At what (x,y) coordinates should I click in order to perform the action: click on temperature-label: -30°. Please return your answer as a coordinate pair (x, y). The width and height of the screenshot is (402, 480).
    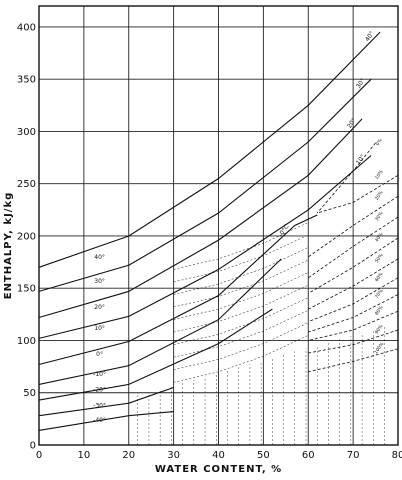
    Looking at the image, I should click on (99, 405).